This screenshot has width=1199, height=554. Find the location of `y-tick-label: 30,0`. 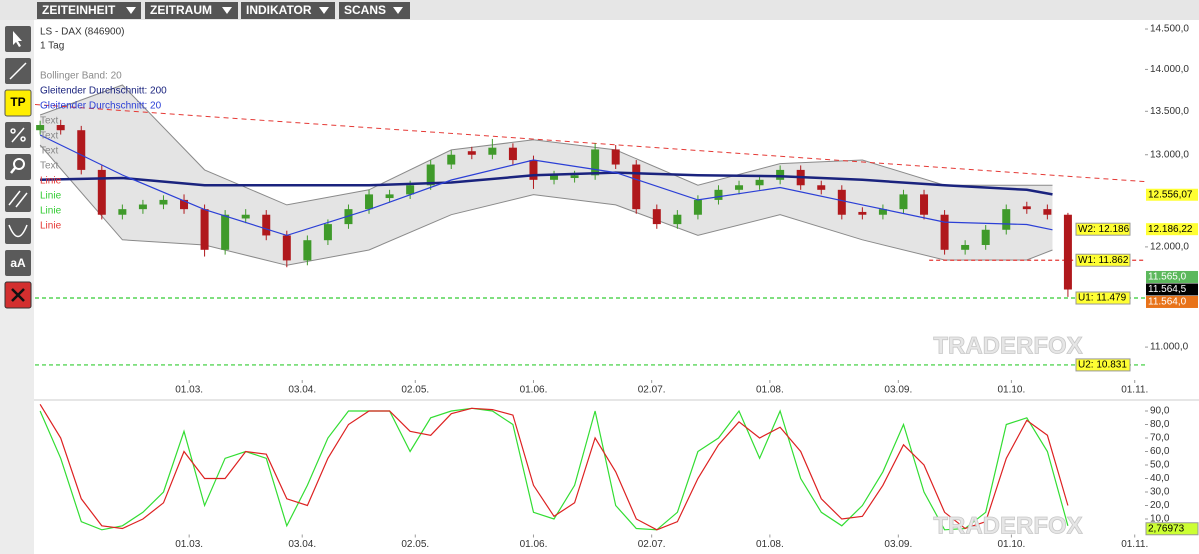

y-tick-label: 30,0 is located at coordinates (1160, 492).